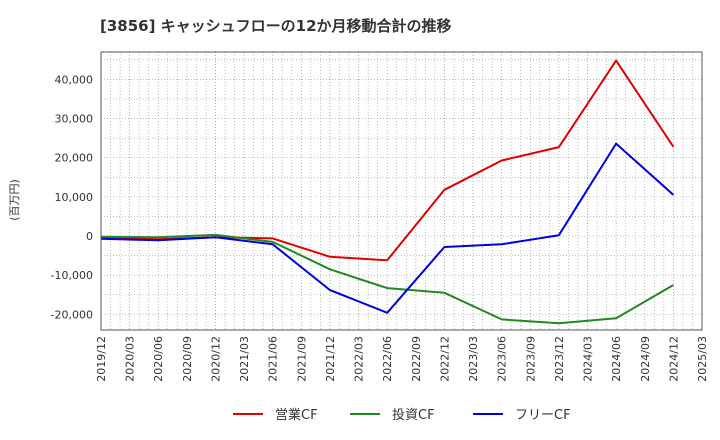  I want to click on x-tick-label: 2021/03, so click(244, 359).